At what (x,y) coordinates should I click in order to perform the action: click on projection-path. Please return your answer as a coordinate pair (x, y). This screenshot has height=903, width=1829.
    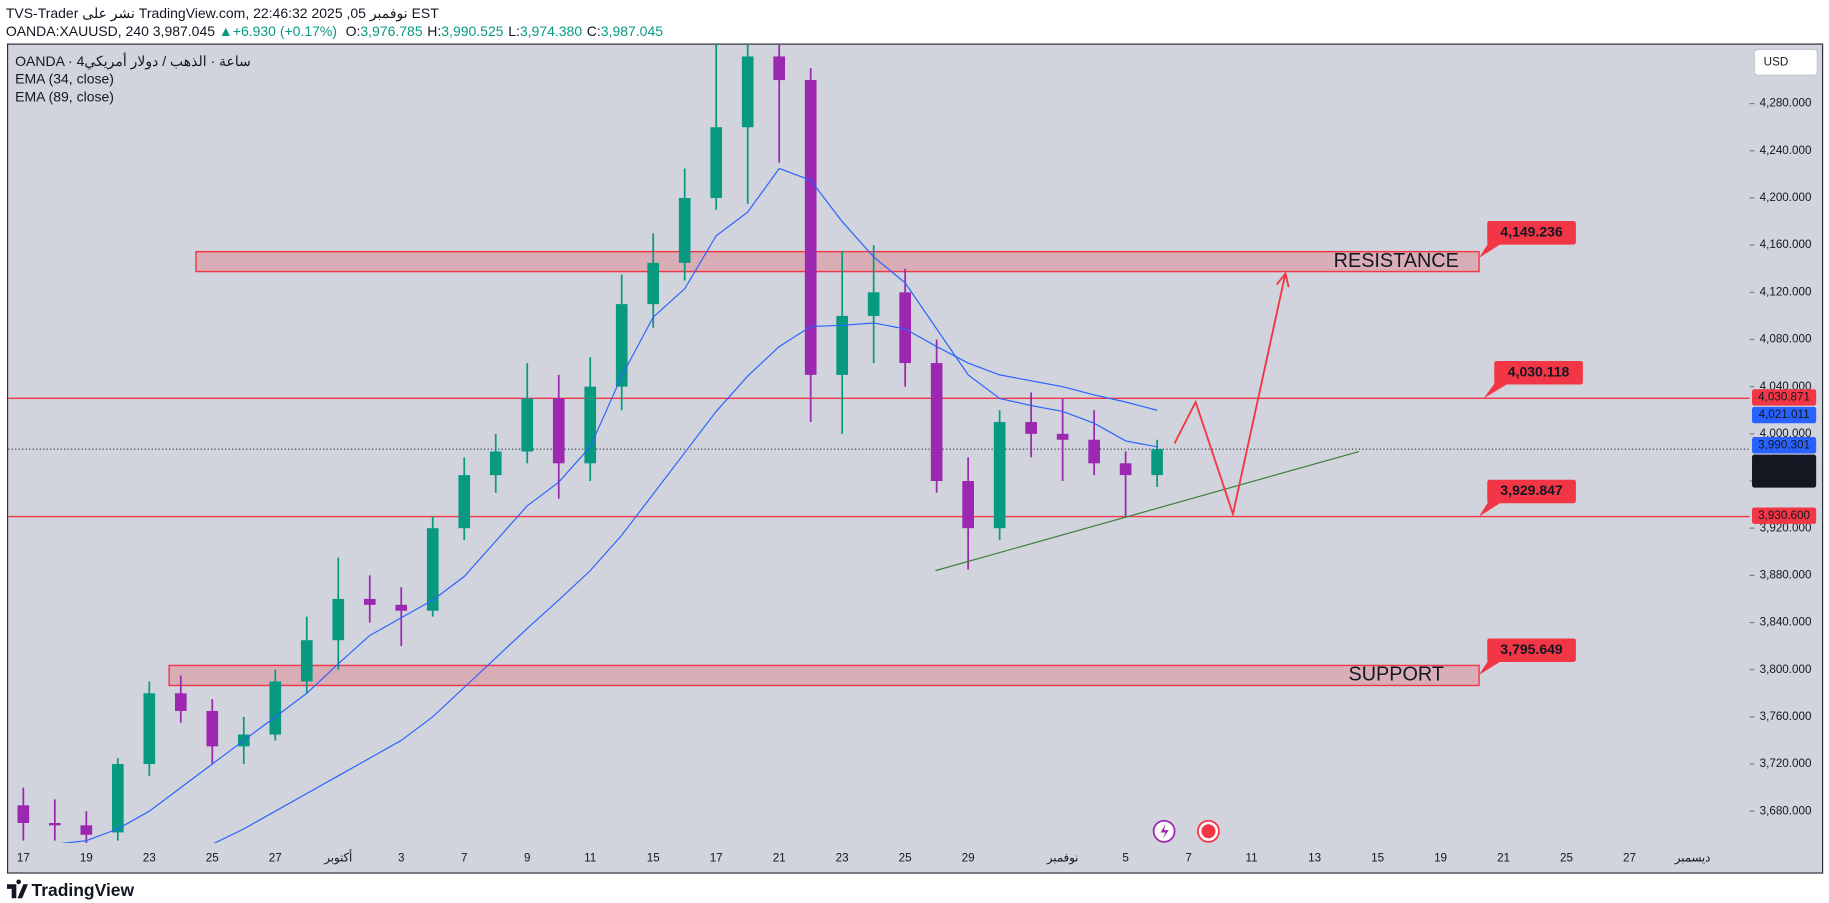
    Looking at the image, I should click on (1230, 395).